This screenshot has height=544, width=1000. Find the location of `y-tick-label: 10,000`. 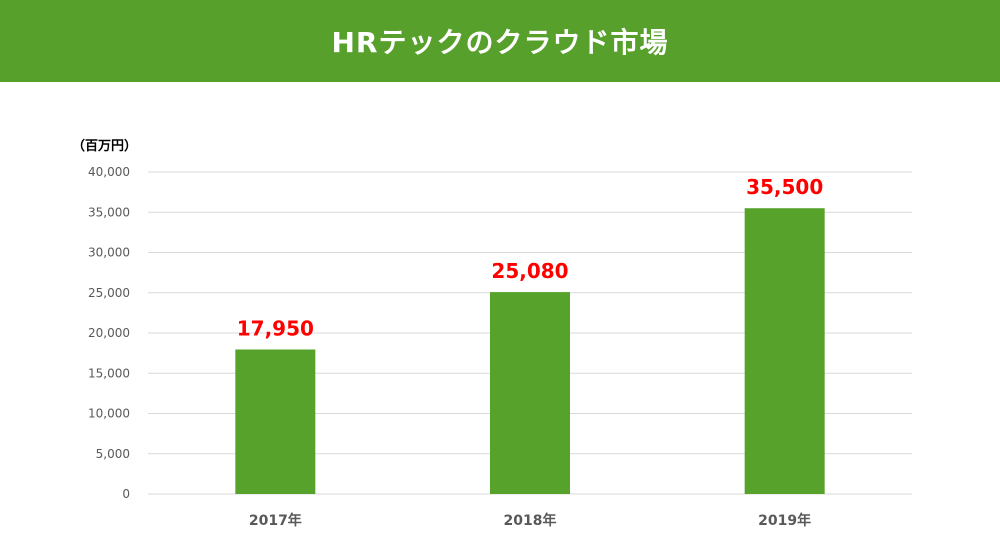

y-tick-label: 10,000 is located at coordinates (109, 414).